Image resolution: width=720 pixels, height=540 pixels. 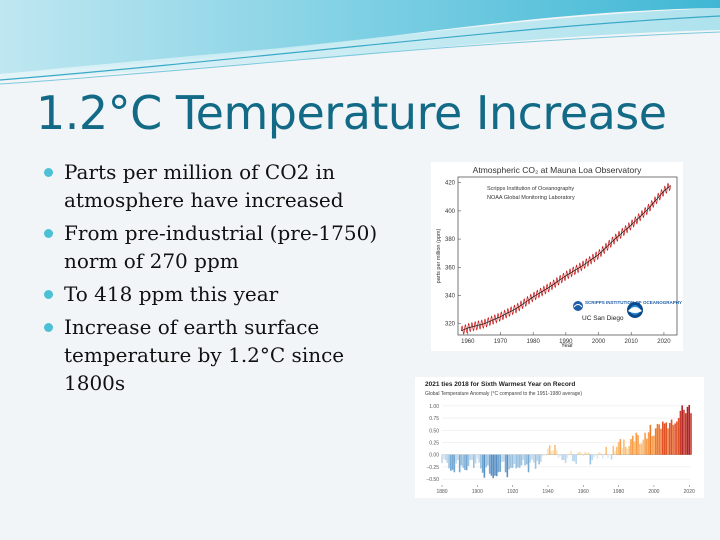 What do you see at coordinates (434, 407) in the screenshot?
I see `temp-y-tick-label: 1.00` at bounding box center [434, 407].